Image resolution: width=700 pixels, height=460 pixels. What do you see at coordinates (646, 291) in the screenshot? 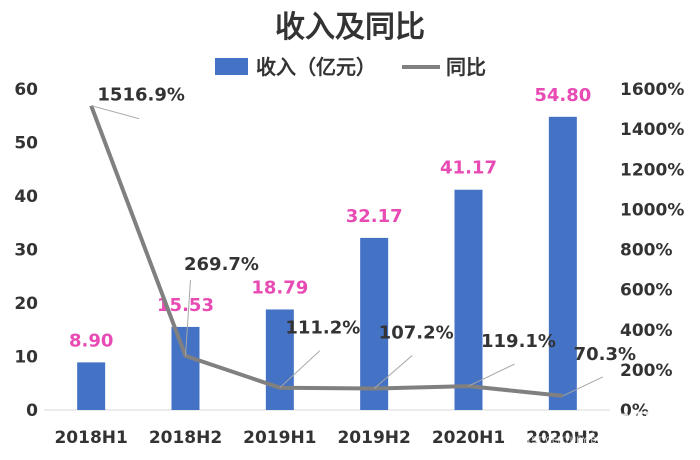
I see `y-right-tick-label: 600%` at bounding box center [646, 291].